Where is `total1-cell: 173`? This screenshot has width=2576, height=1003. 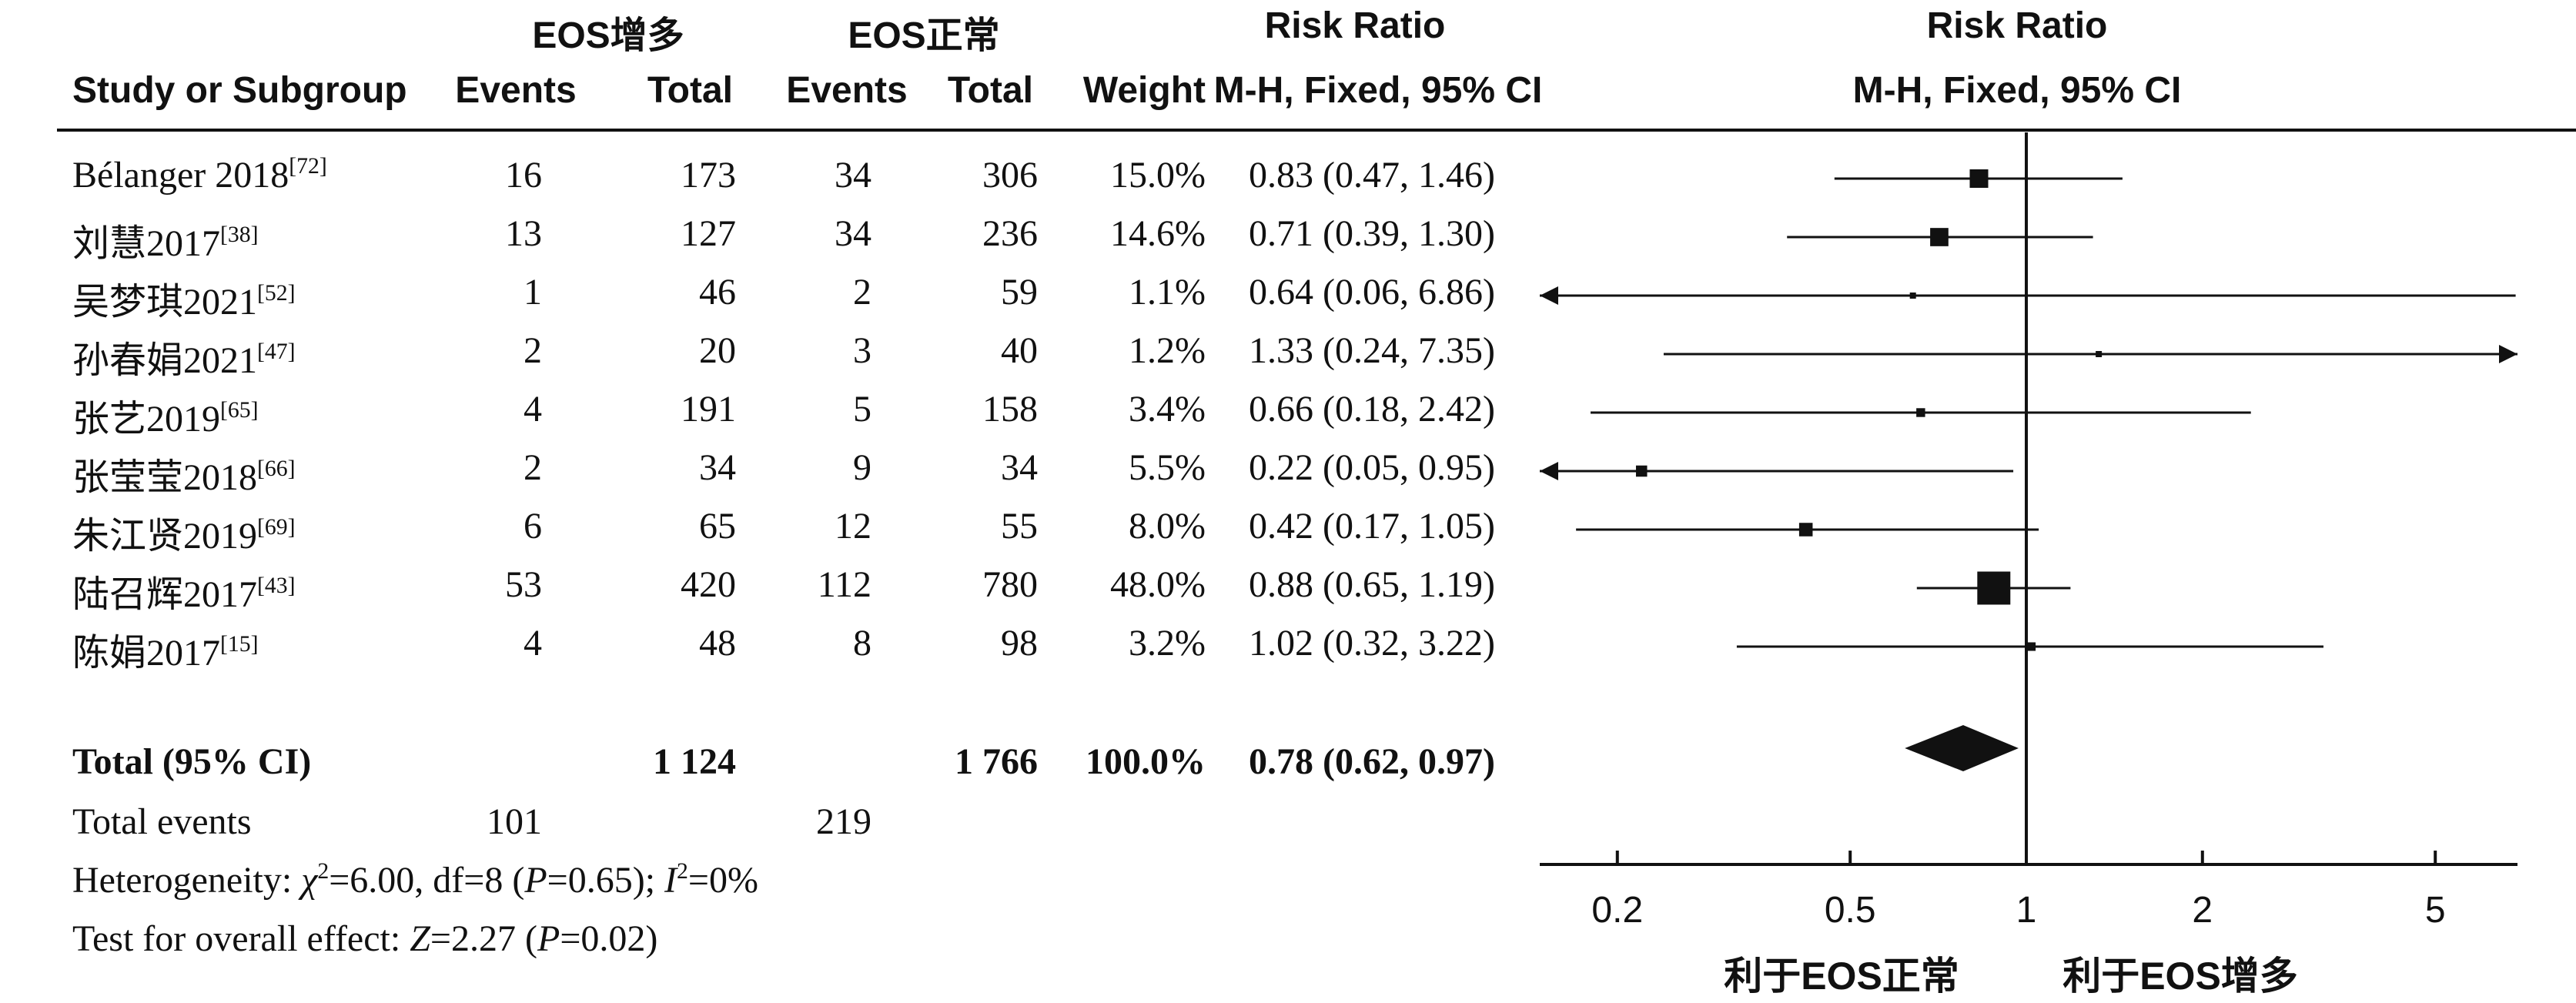
total1-cell: 173 is located at coordinates (708, 175).